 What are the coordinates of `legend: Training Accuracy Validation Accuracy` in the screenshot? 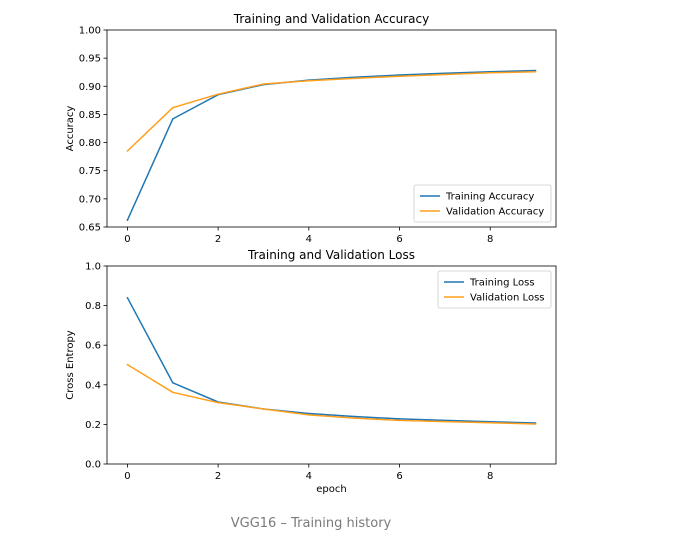 It's located at (482, 203).